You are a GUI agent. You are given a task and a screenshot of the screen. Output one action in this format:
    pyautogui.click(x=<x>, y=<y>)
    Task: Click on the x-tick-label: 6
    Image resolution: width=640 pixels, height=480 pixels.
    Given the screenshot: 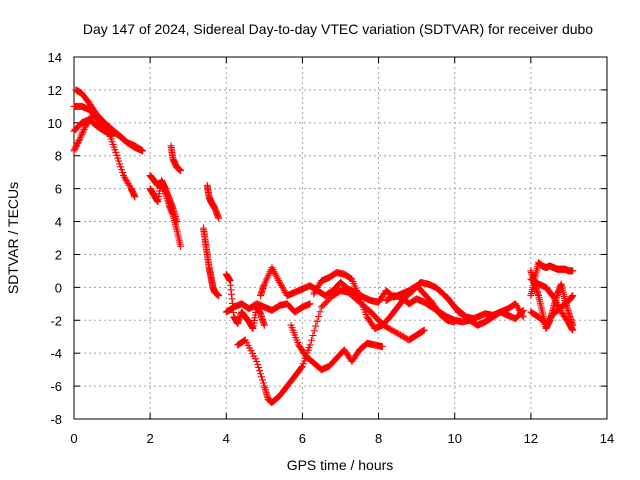 What is the action you would take?
    pyautogui.click(x=302, y=438)
    